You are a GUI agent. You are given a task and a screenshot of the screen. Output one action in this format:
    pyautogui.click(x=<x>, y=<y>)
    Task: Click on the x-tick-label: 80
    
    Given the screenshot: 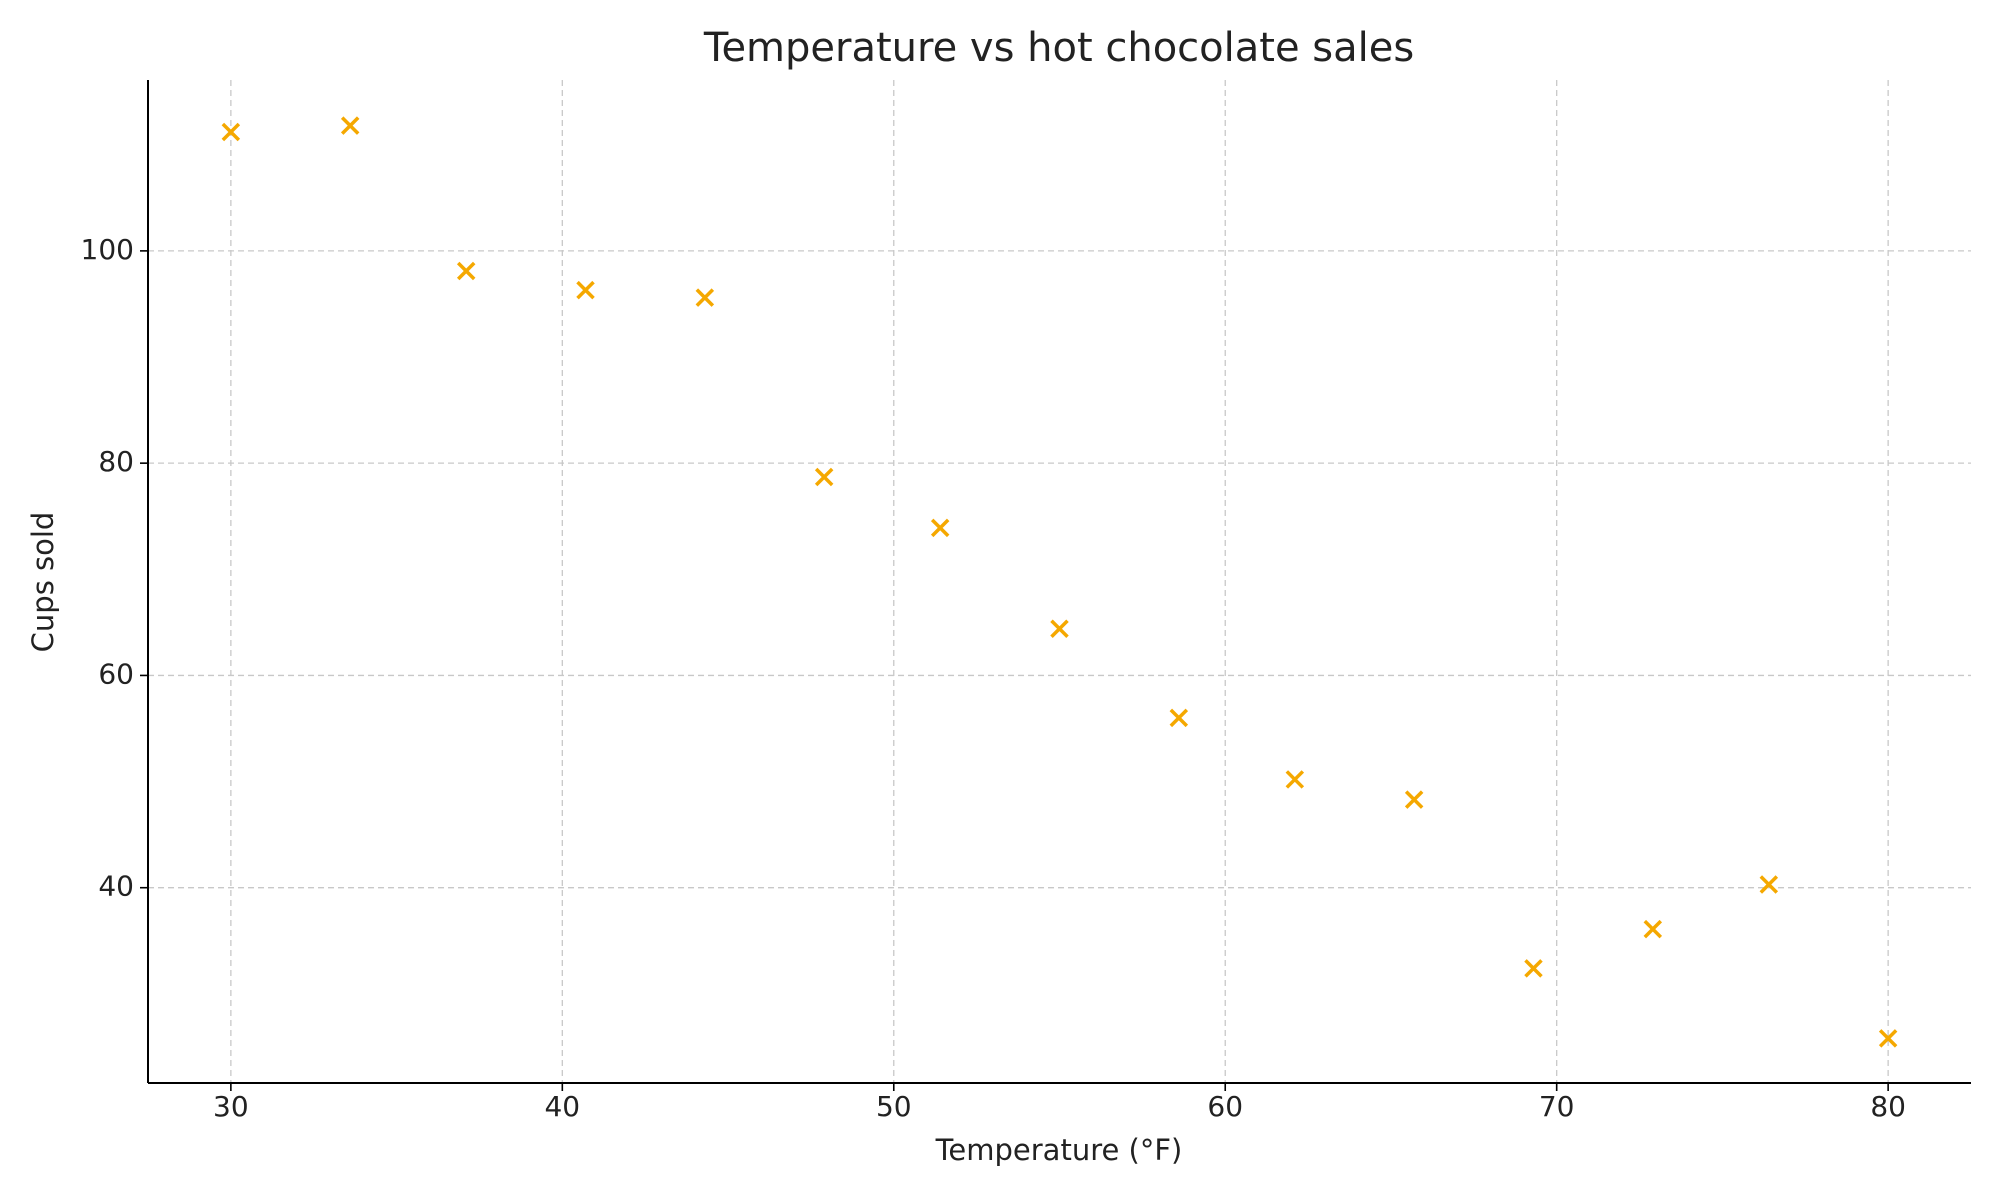 What is the action you would take?
    pyautogui.click(x=1888, y=1106)
    